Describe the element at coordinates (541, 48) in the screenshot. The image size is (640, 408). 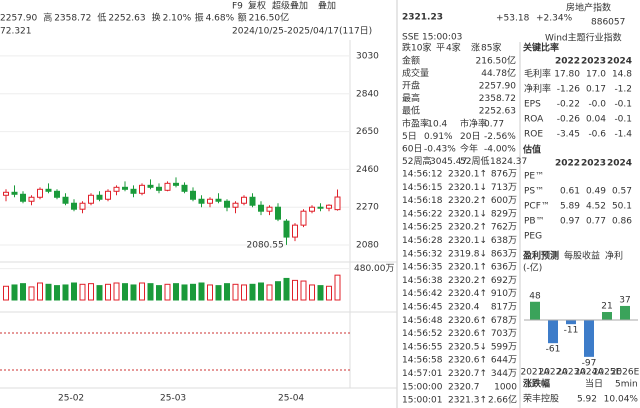
I see `section-title: 关键比率` at that location.